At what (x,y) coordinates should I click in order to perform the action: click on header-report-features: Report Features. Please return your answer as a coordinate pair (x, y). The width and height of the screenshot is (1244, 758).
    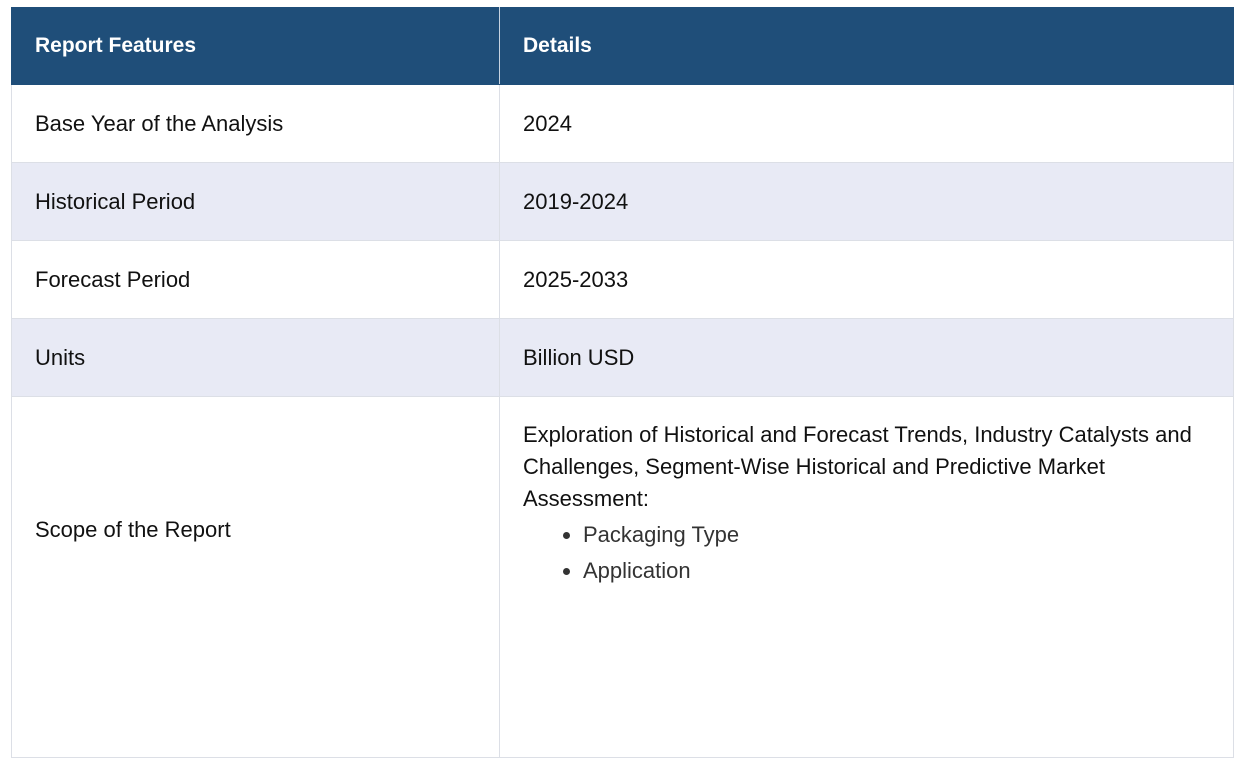
    Looking at the image, I should click on (255, 46).